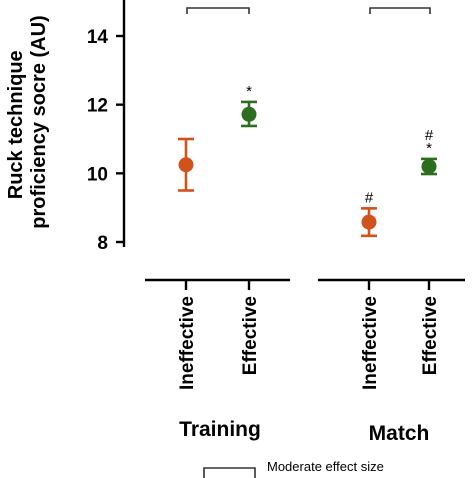 The height and width of the screenshot is (478, 474). What do you see at coordinates (187, 343) in the screenshot?
I see `group-training-ineffective-label: Ineffective` at bounding box center [187, 343].